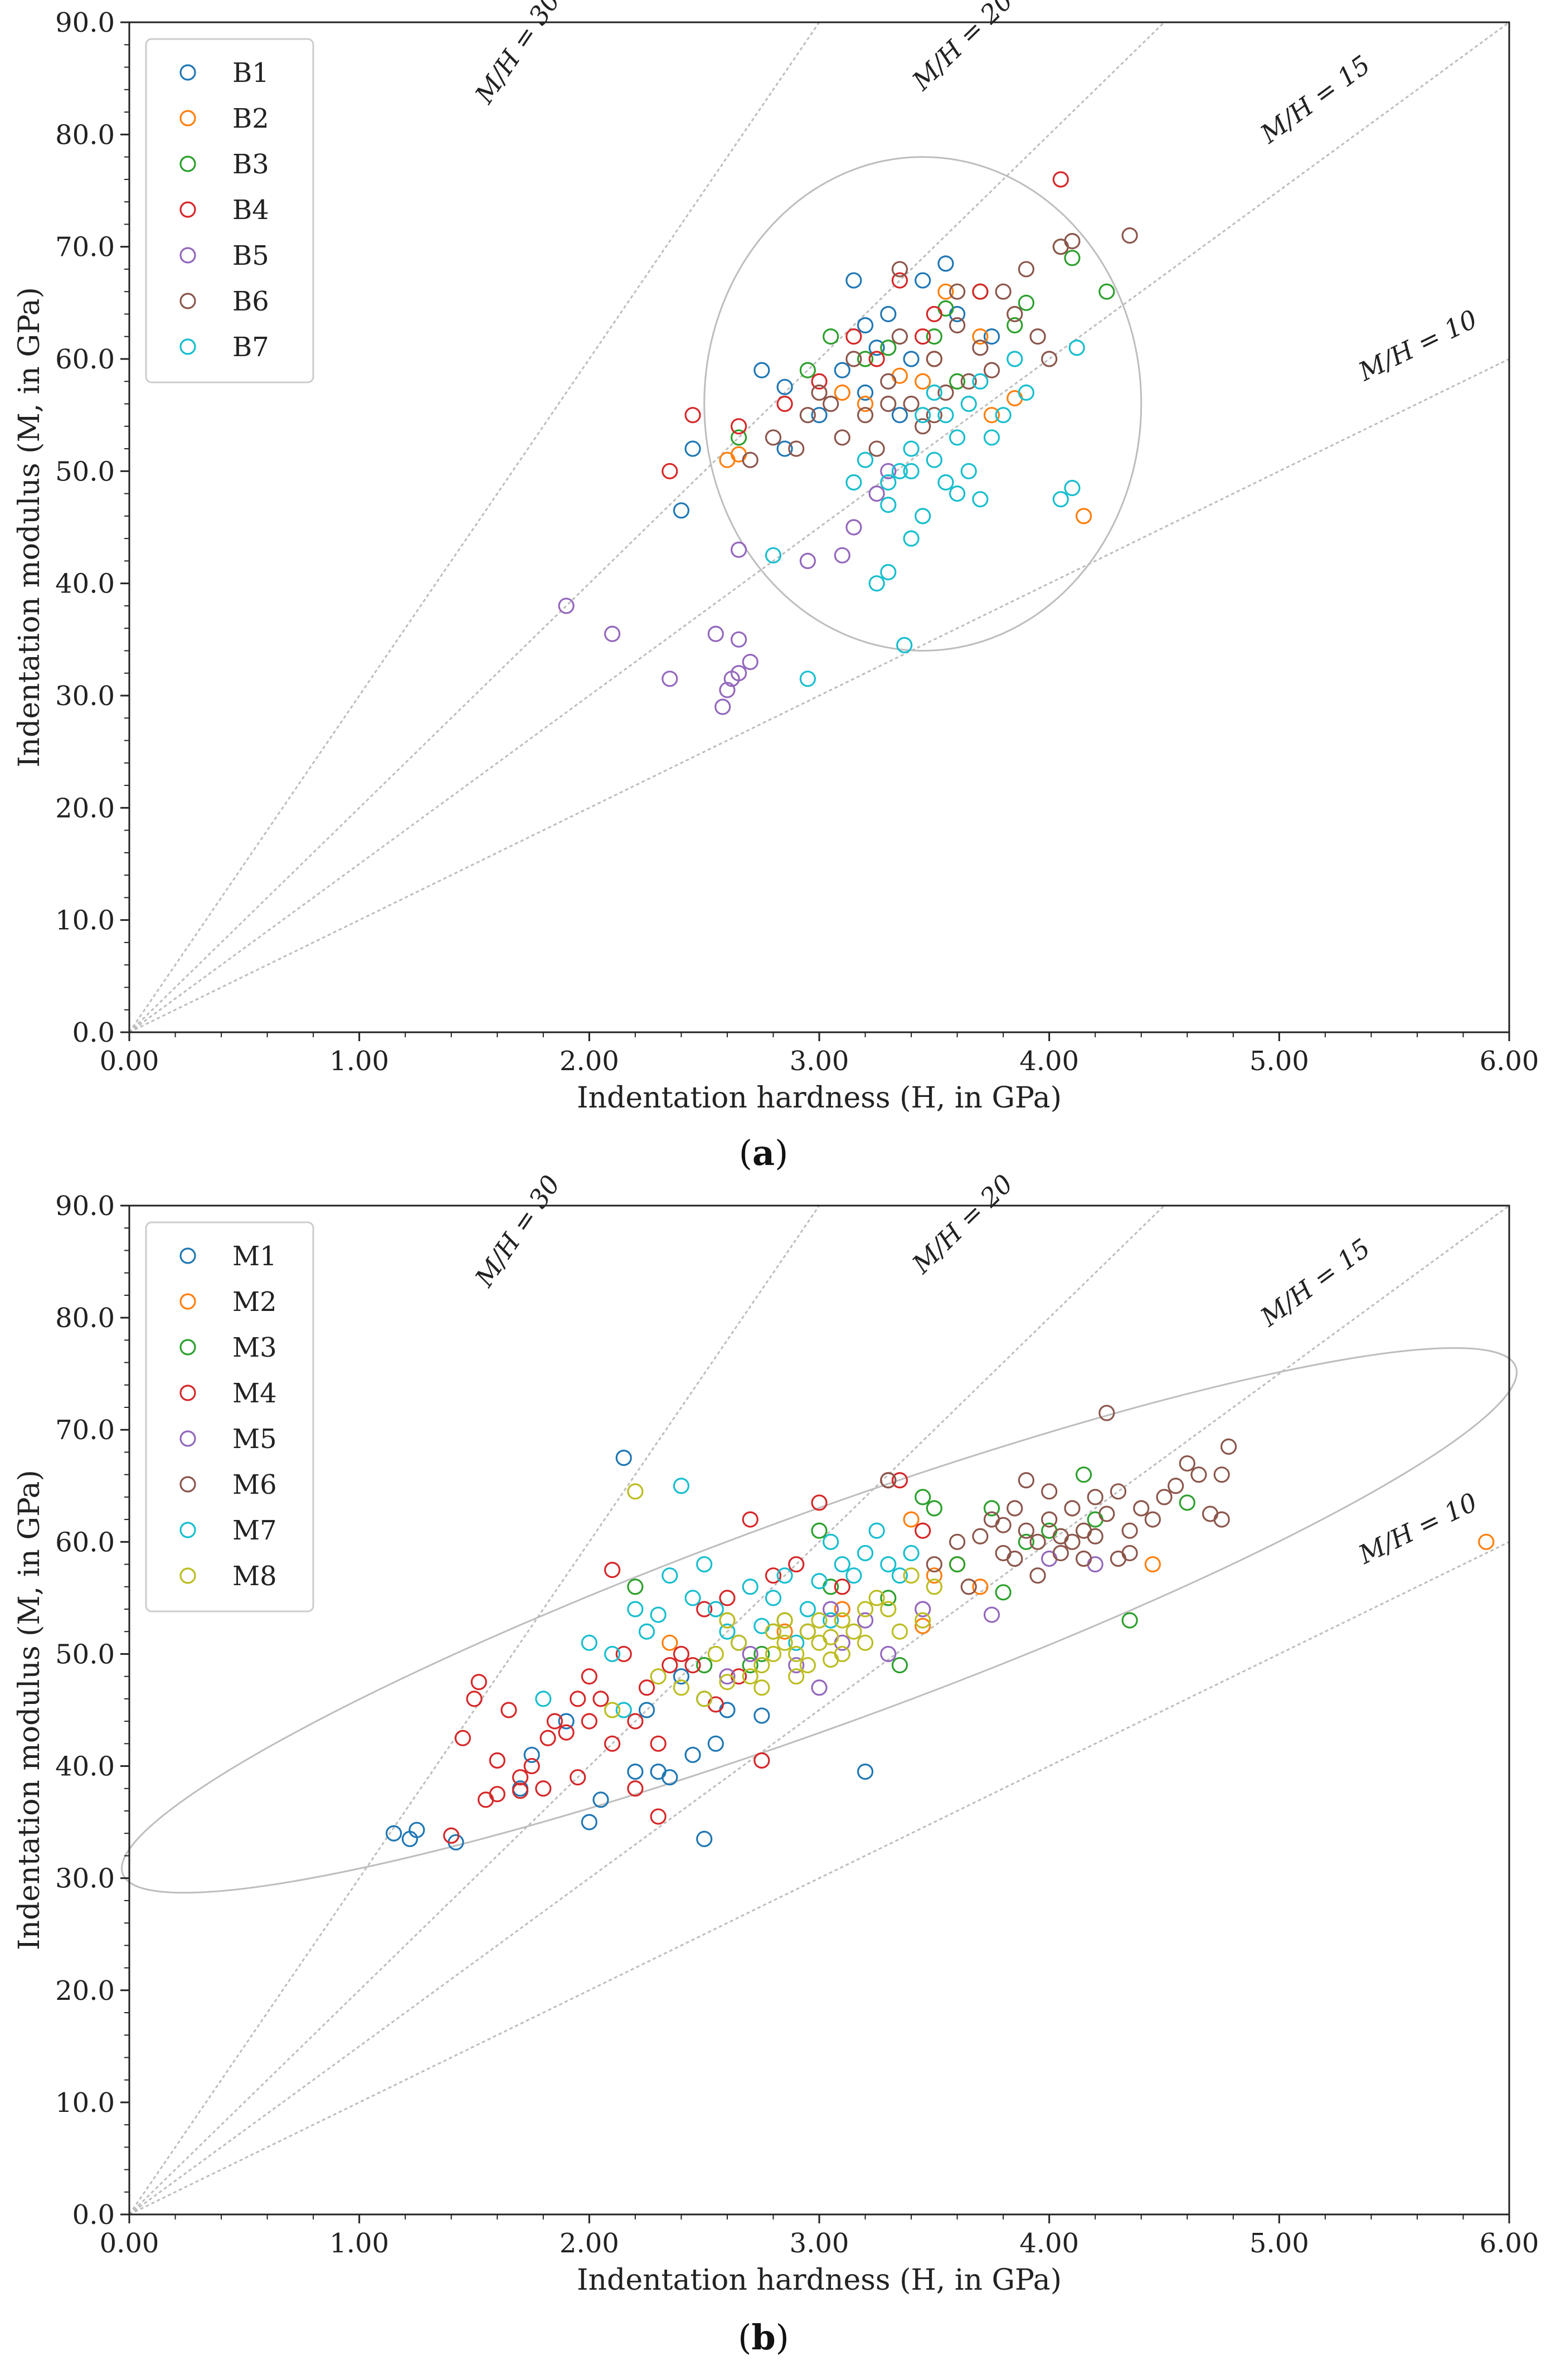 This screenshot has height=2380, width=1551. What do you see at coordinates (255, 1576) in the screenshot?
I see `legend-label-M8: M8` at bounding box center [255, 1576].